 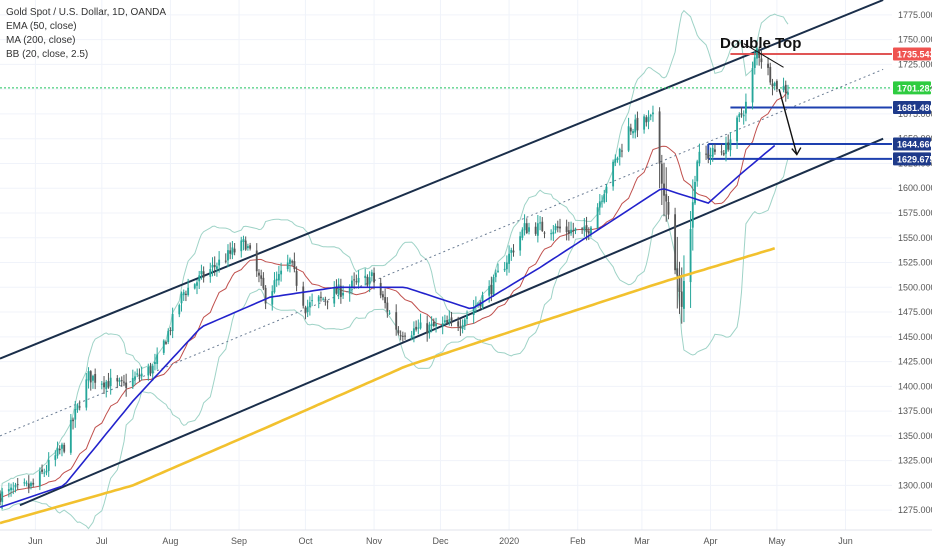 I want to click on price-tick-label: 1425.000, so click(x=915, y=362).